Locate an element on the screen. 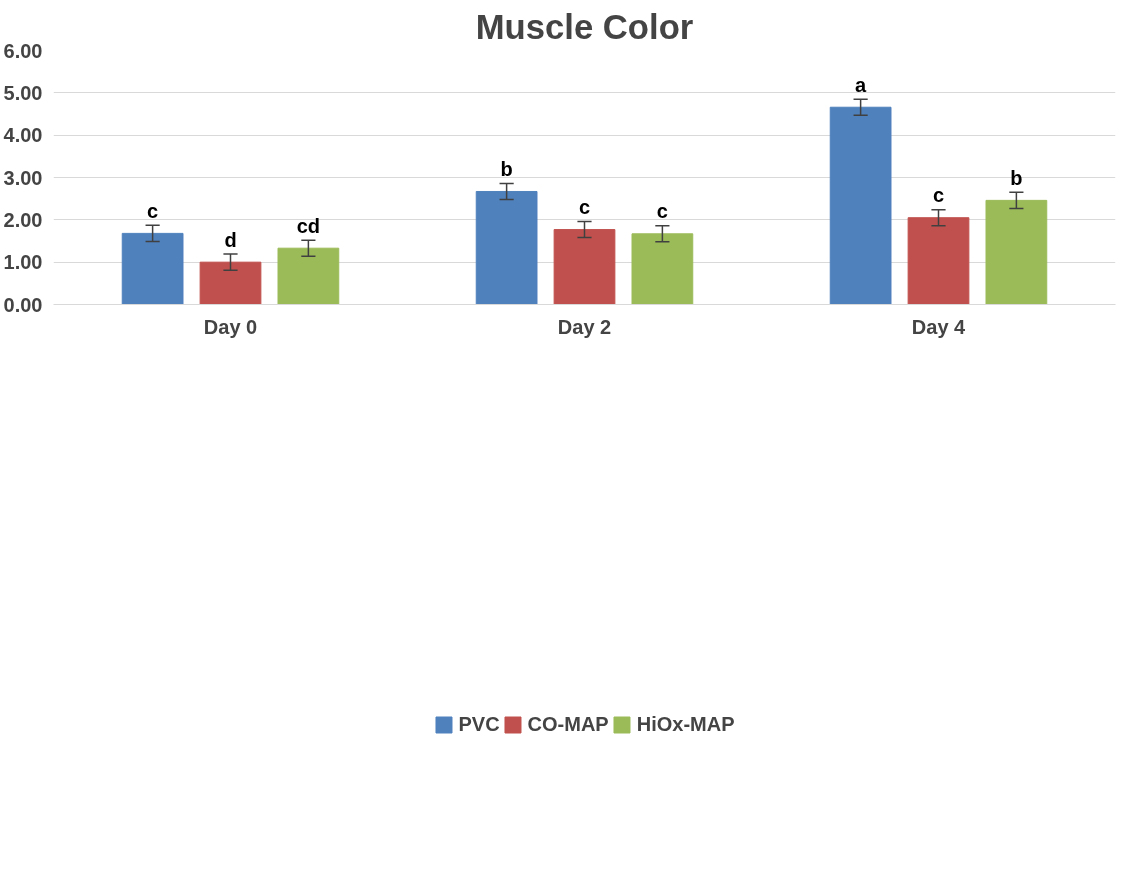  y-tick-label: 0.00 is located at coordinates (23, 304).